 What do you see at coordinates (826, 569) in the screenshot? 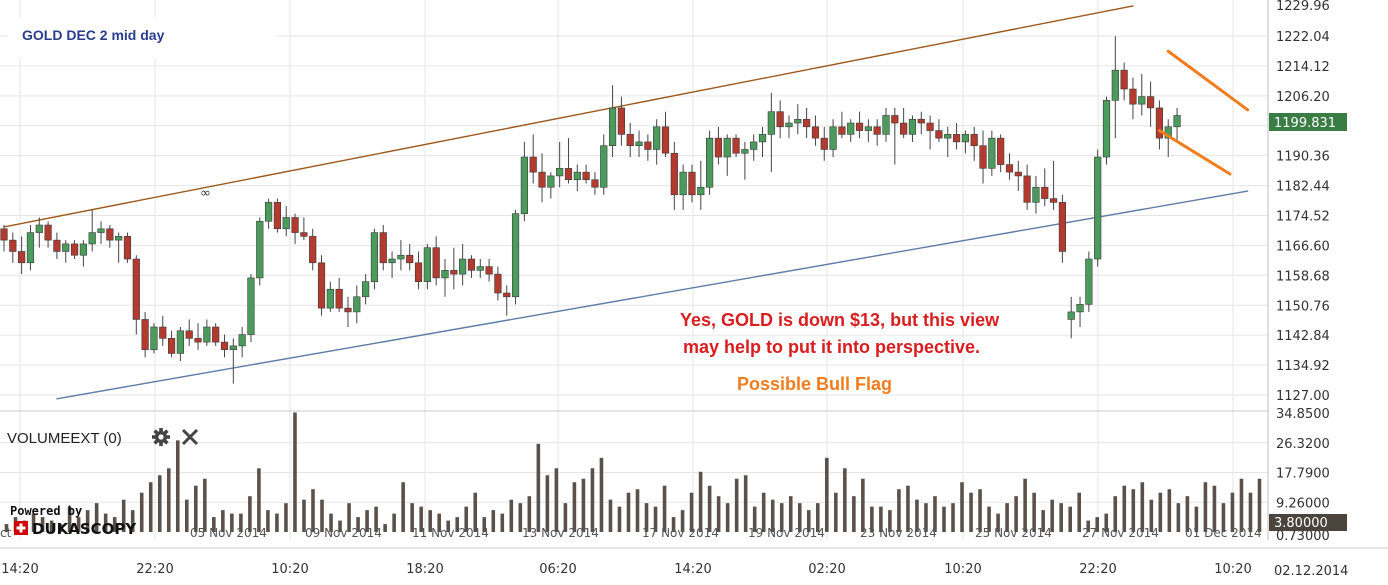
I see `time-tick-label: 02:20` at bounding box center [826, 569].